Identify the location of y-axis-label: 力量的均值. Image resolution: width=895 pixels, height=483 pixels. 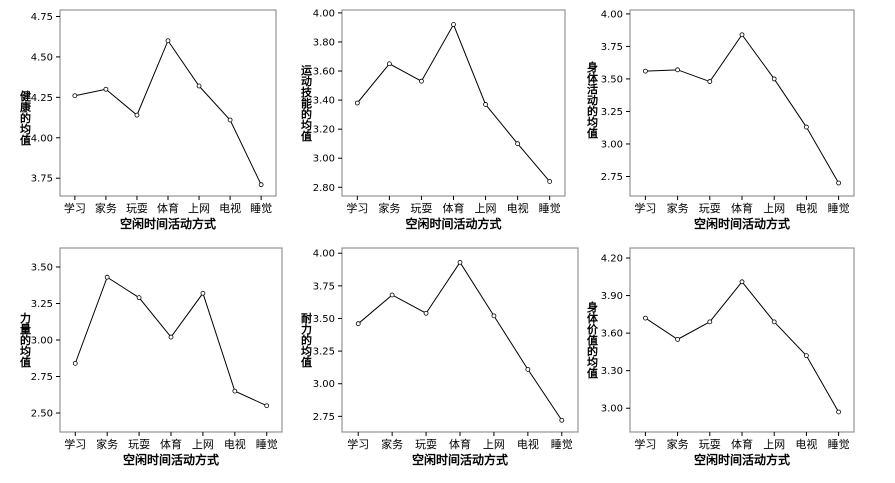
(25, 339).